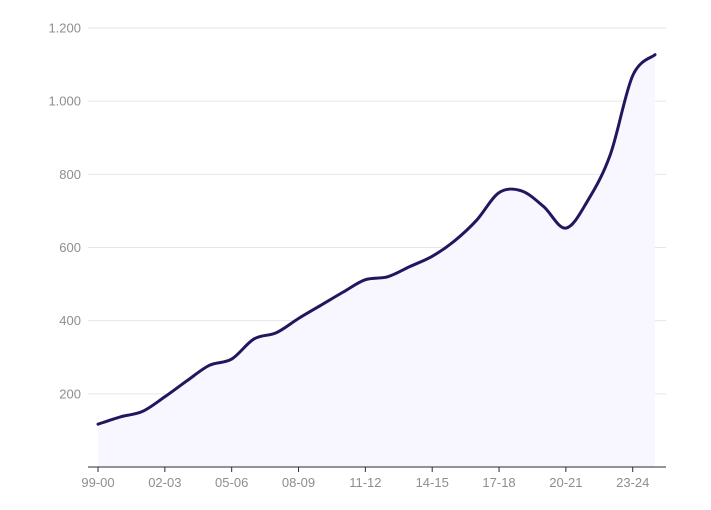 The width and height of the screenshot is (711, 510). I want to click on y-tick-label: 1.000, so click(64, 101).